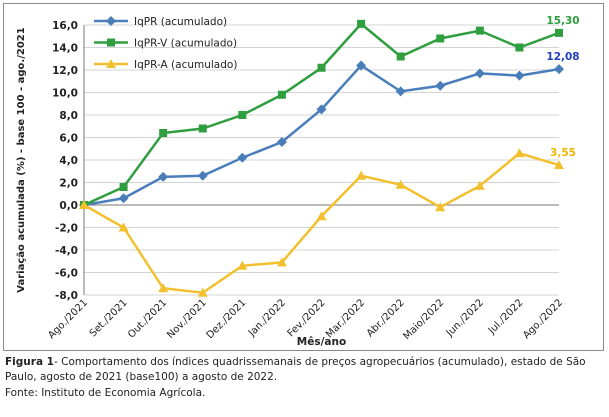 The height and width of the screenshot is (417, 609). Describe the element at coordinates (321, 342) in the screenshot. I see `x-axis-title: Mês/ano` at that location.